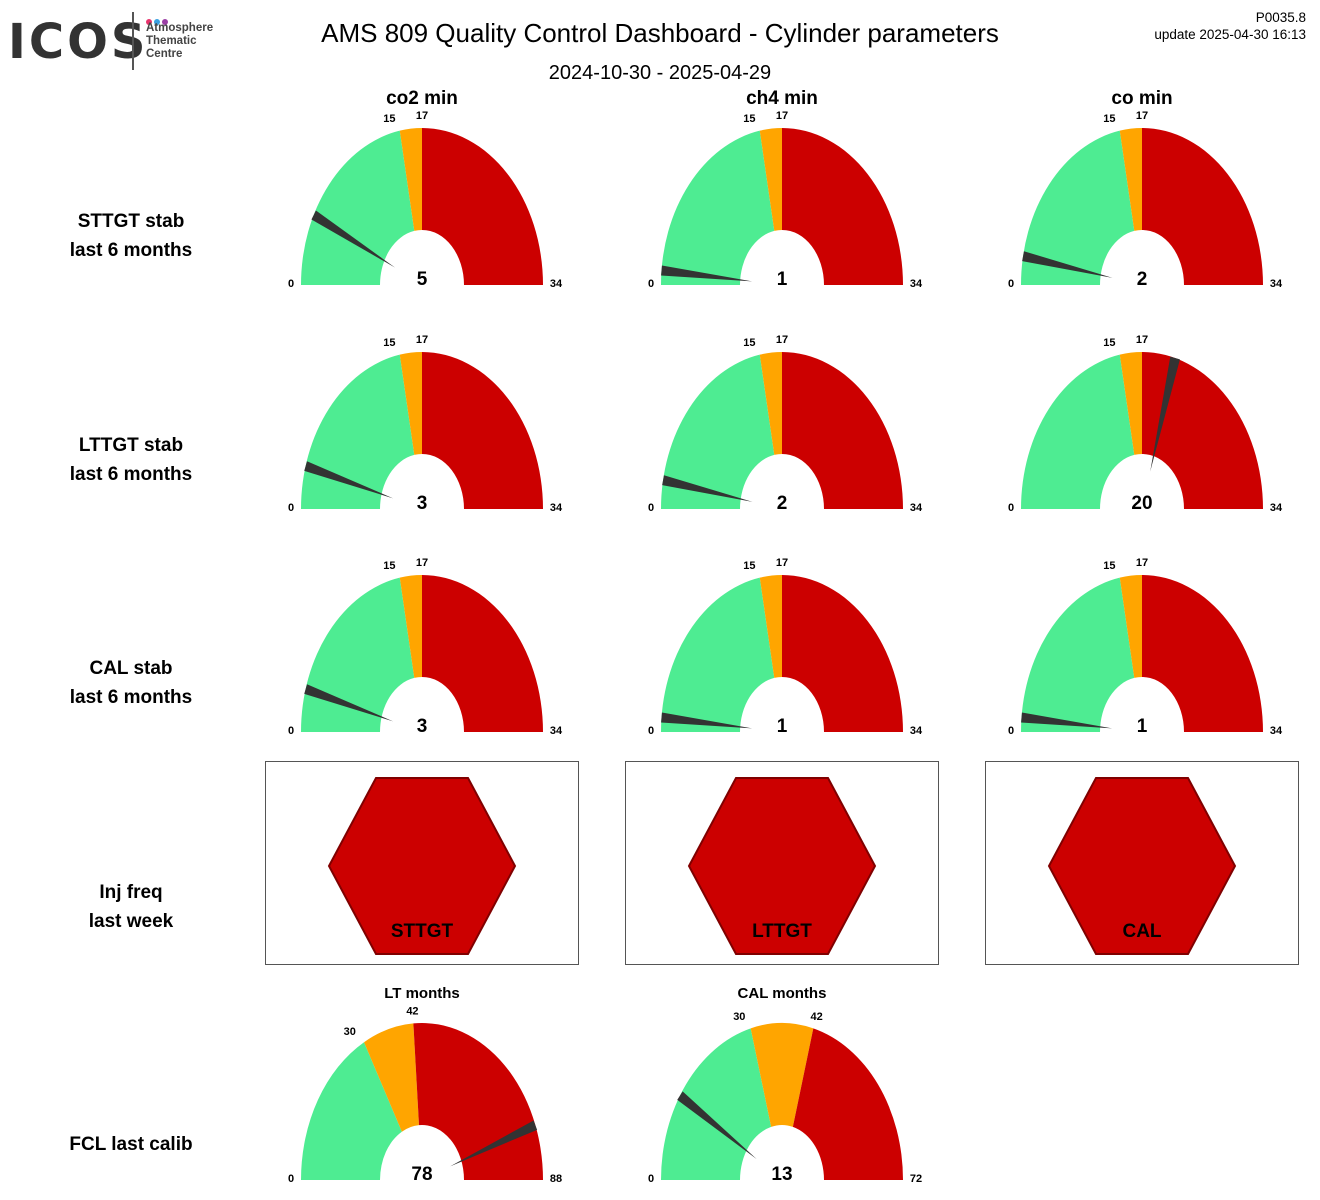  Describe the element at coordinates (421, 1174) in the screenshot. I see `gauge-value-label: 78` at that location.